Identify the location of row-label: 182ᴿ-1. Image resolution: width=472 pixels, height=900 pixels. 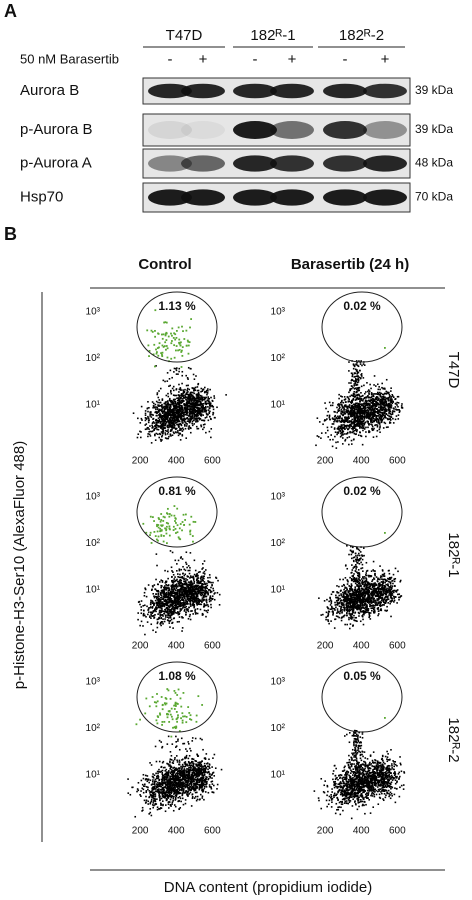
(453, 554).